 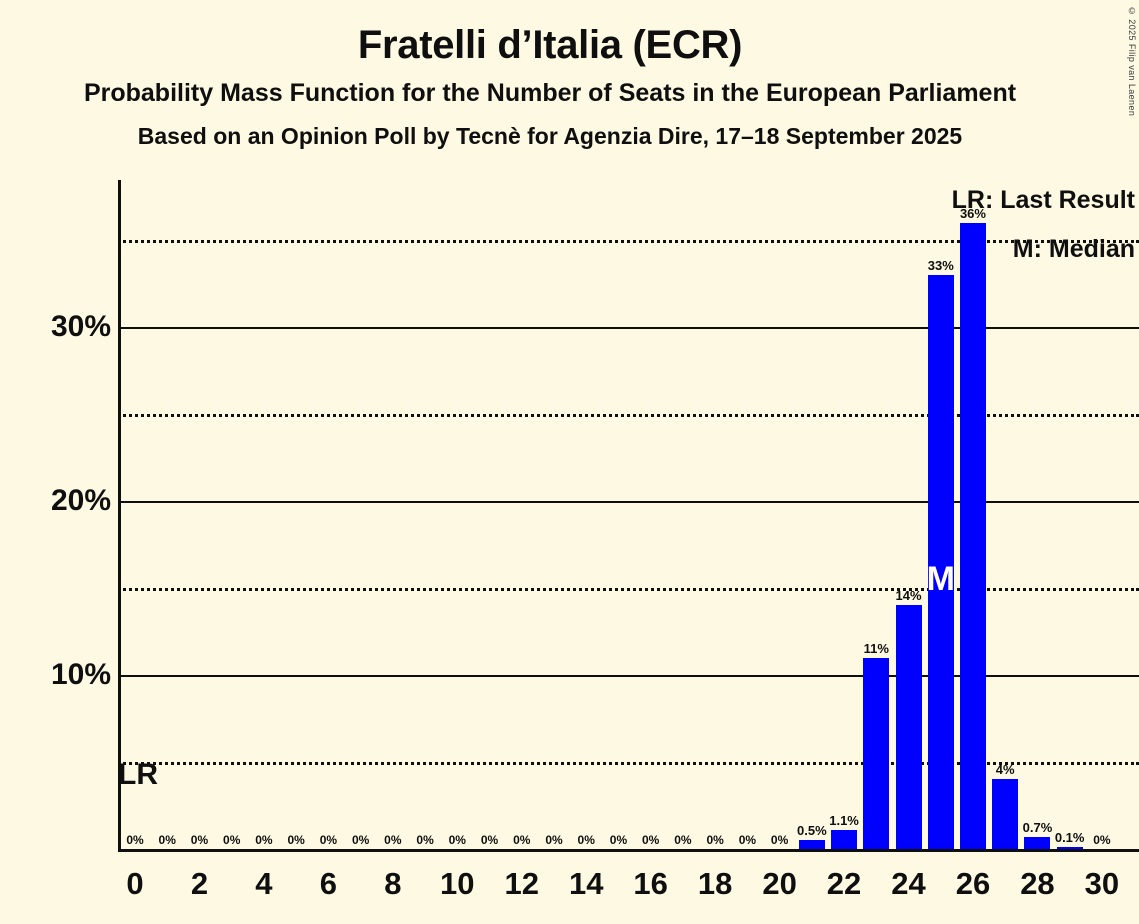 I want to click on bar-seat-5: 0%, so click(x=296, y=513).